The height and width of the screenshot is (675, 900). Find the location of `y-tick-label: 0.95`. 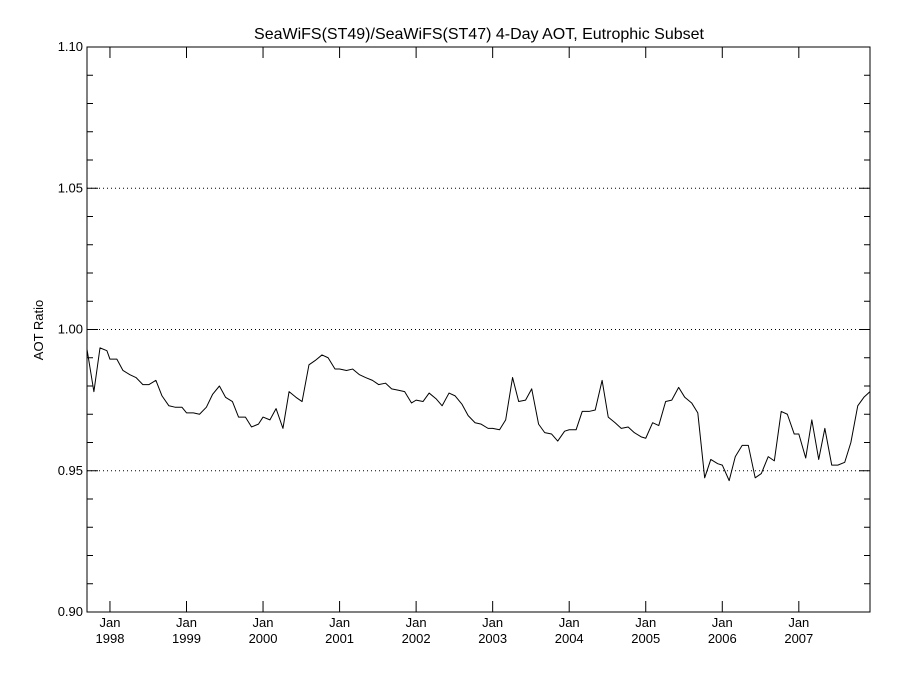

y-tick-label: 0.95 is located at coordinates (70, 470).